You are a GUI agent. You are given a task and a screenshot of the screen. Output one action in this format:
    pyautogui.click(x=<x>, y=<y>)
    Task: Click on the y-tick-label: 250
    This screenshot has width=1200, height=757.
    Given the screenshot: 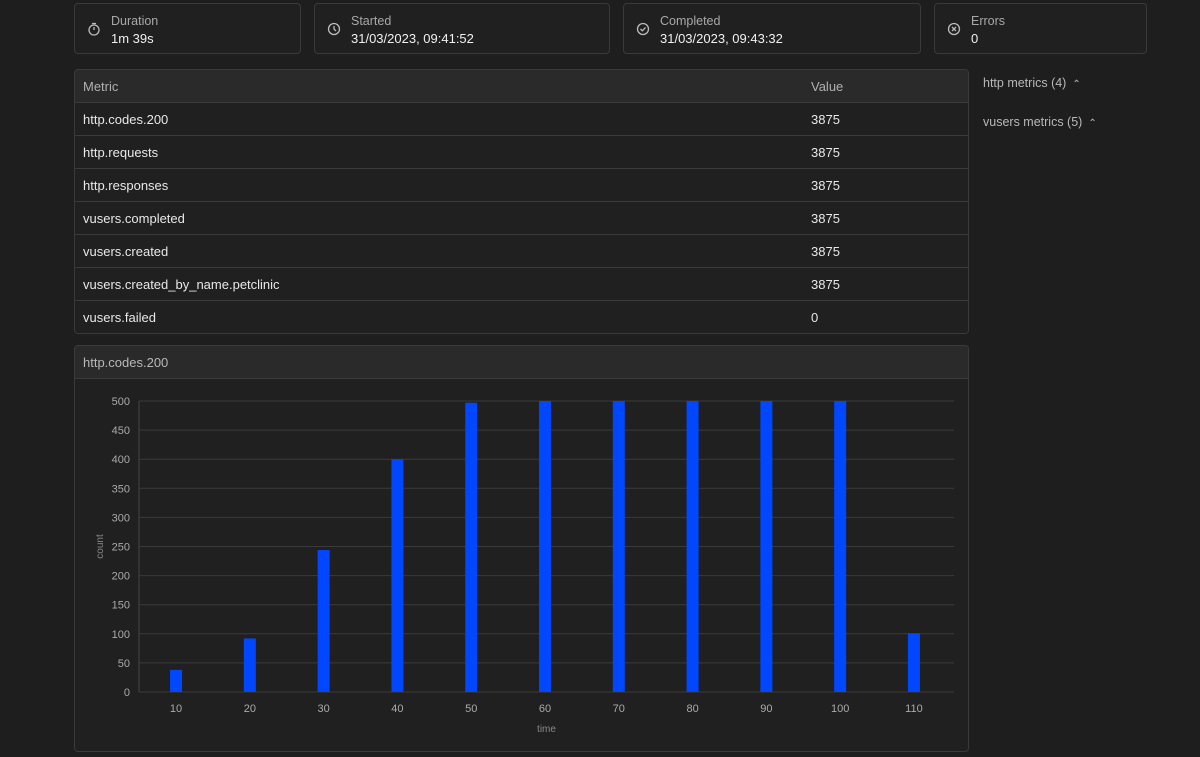 What is the action you would take?
    pyautogui.click(x=121, y=548)
    